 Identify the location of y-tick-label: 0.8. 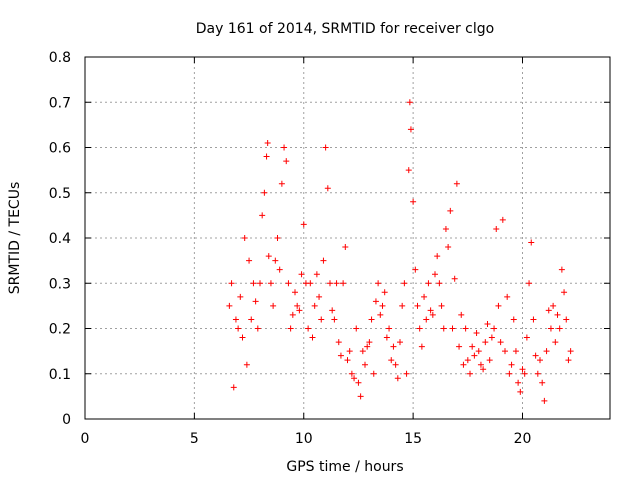
(60, 58).